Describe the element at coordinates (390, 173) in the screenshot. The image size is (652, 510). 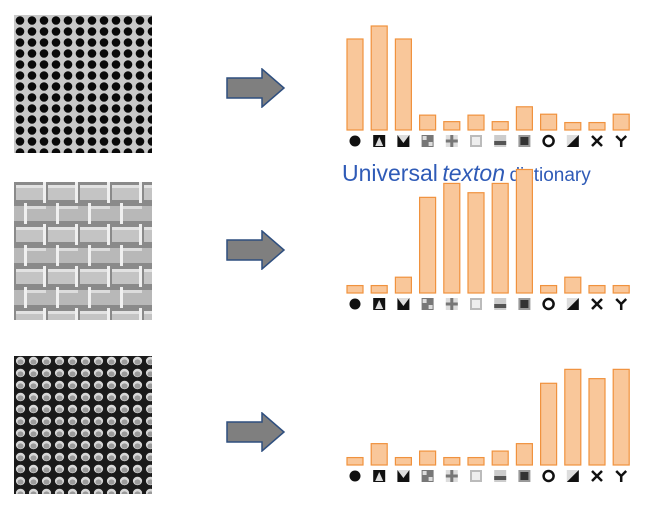
I see `caption-word-universal: Universal` at that location.